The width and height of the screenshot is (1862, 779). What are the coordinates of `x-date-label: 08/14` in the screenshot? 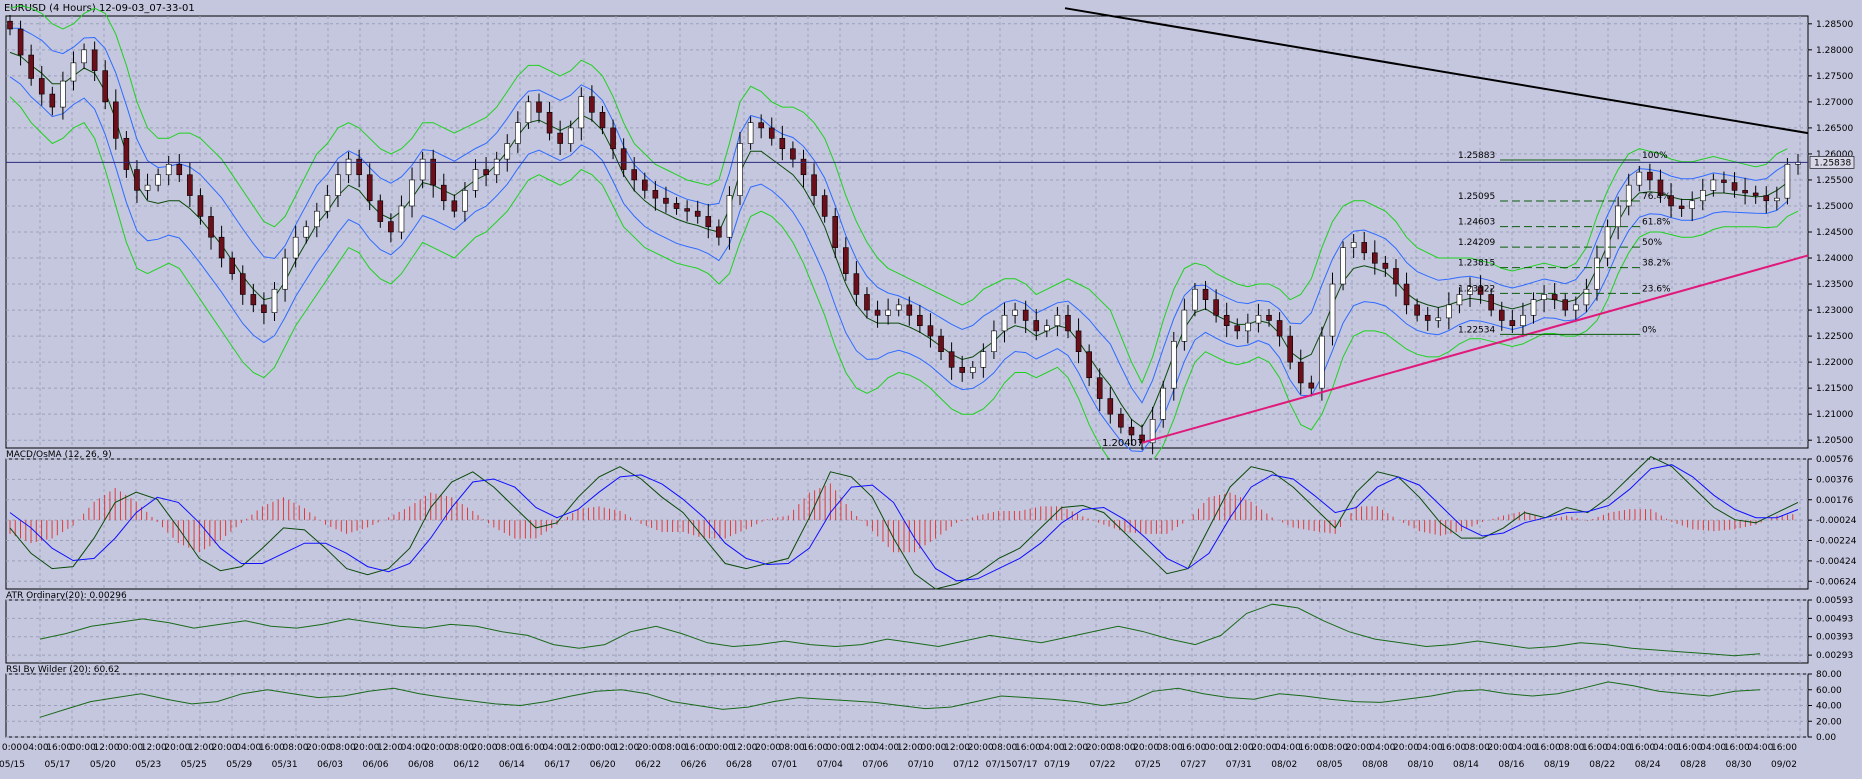 It's located at (1466, 765).